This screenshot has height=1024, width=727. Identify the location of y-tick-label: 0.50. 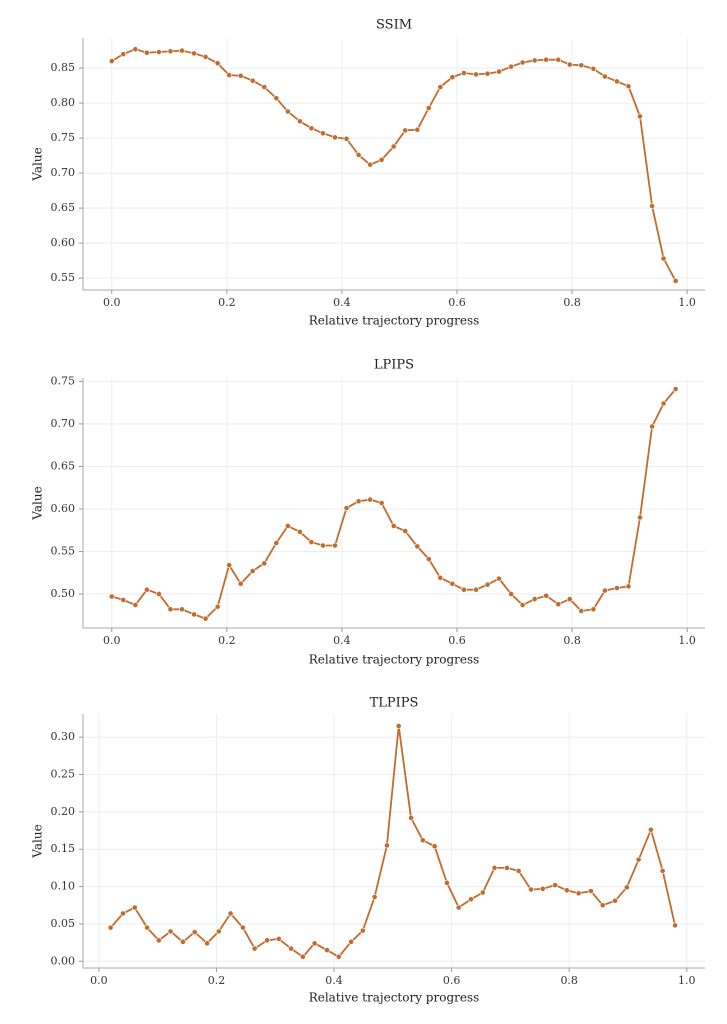
(63, 593).